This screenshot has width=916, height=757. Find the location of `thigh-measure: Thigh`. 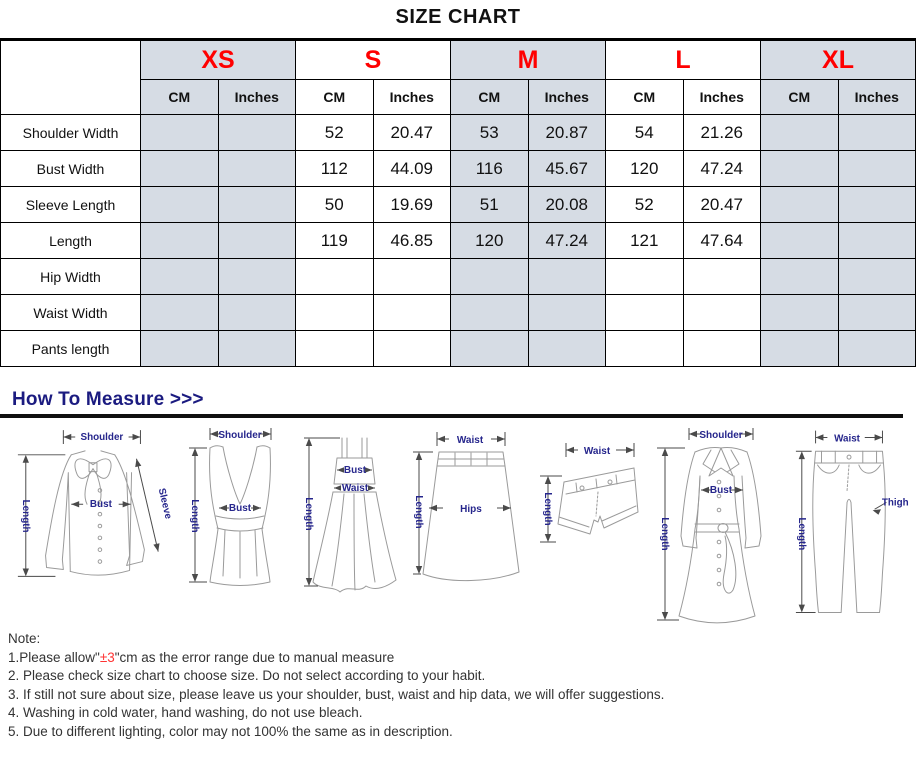

thigh-measure: Thigh is located at coordinates (890, 506).